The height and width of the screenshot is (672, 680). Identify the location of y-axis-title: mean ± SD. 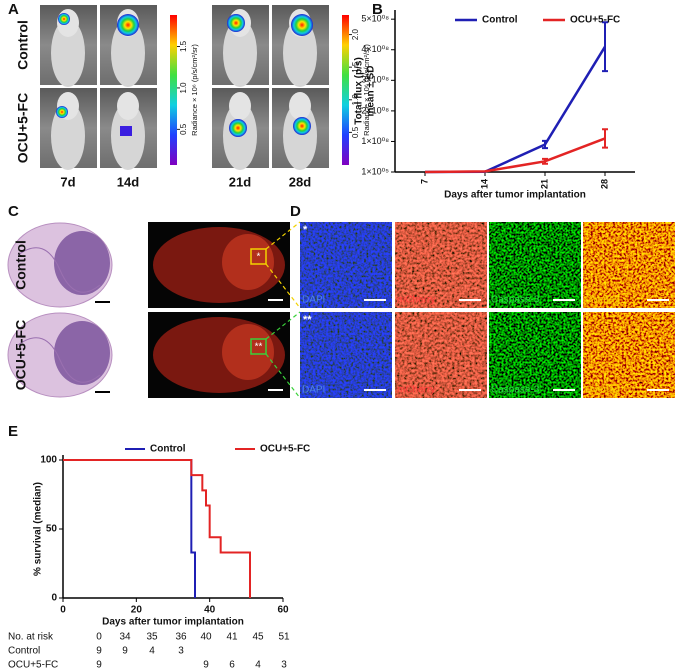
(371, 90).